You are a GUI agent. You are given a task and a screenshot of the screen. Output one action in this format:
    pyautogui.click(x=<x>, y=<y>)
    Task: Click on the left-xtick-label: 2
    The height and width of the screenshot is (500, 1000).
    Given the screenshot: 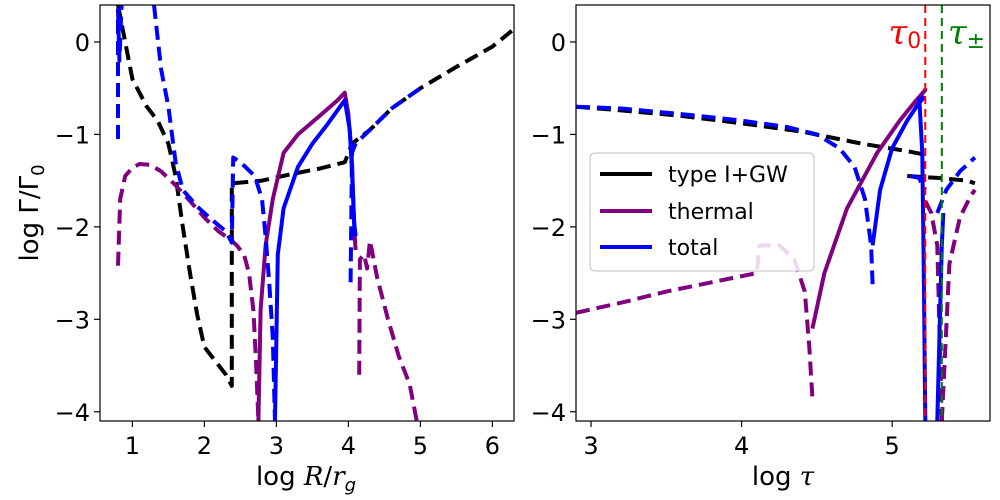 What is the action you would take?
    pyautogui.click(x=204, y=446)
    